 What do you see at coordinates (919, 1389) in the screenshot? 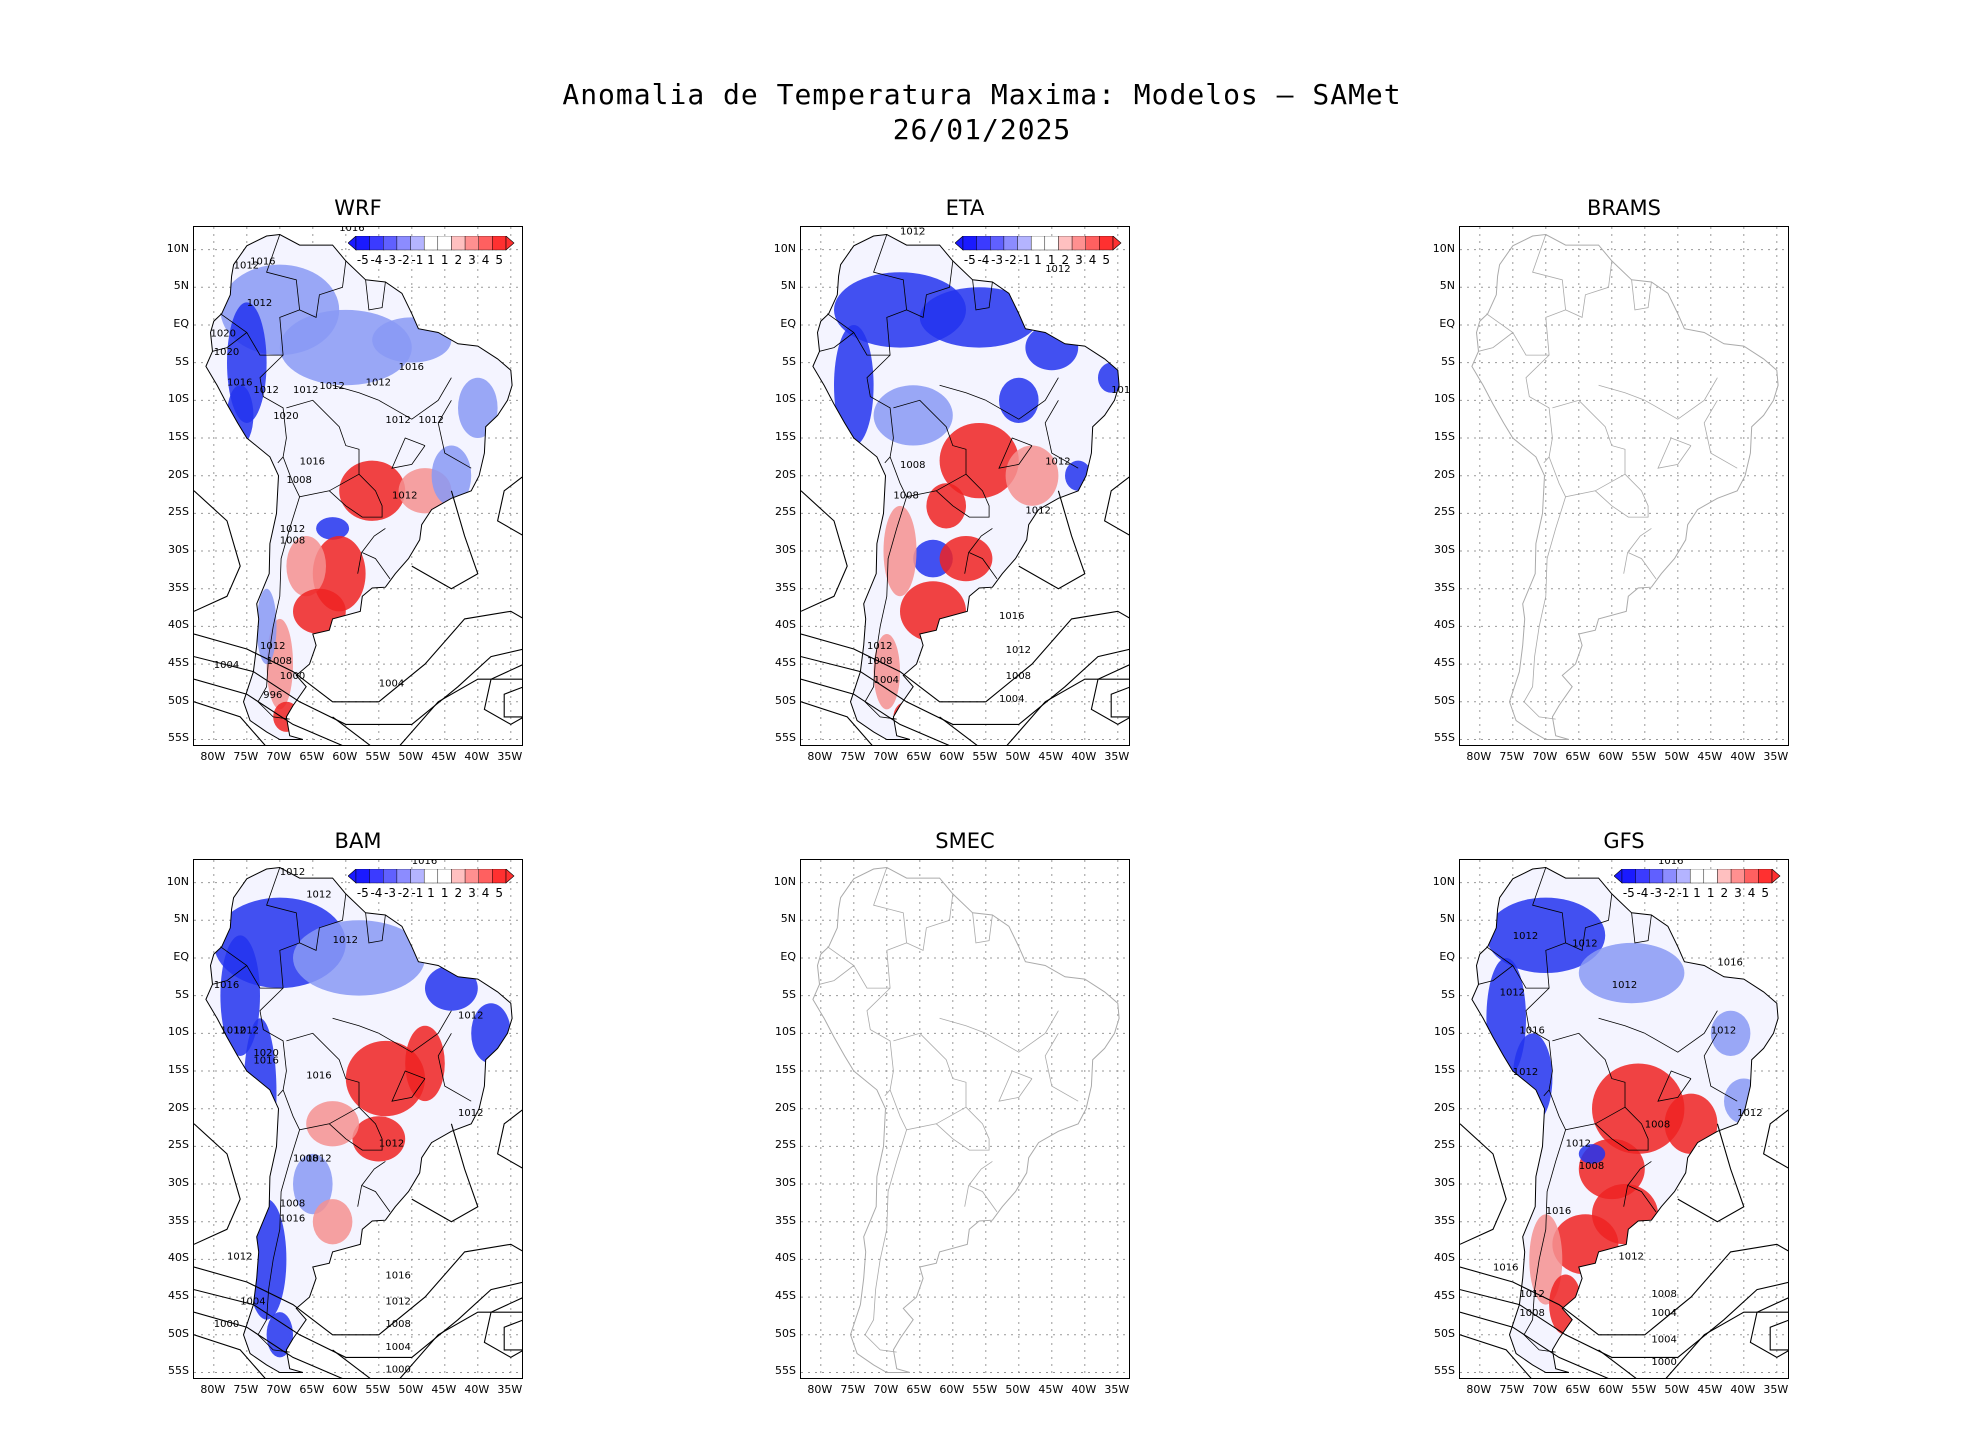
I see `longitude-label: 65W` at bounding box center [919, 1389].